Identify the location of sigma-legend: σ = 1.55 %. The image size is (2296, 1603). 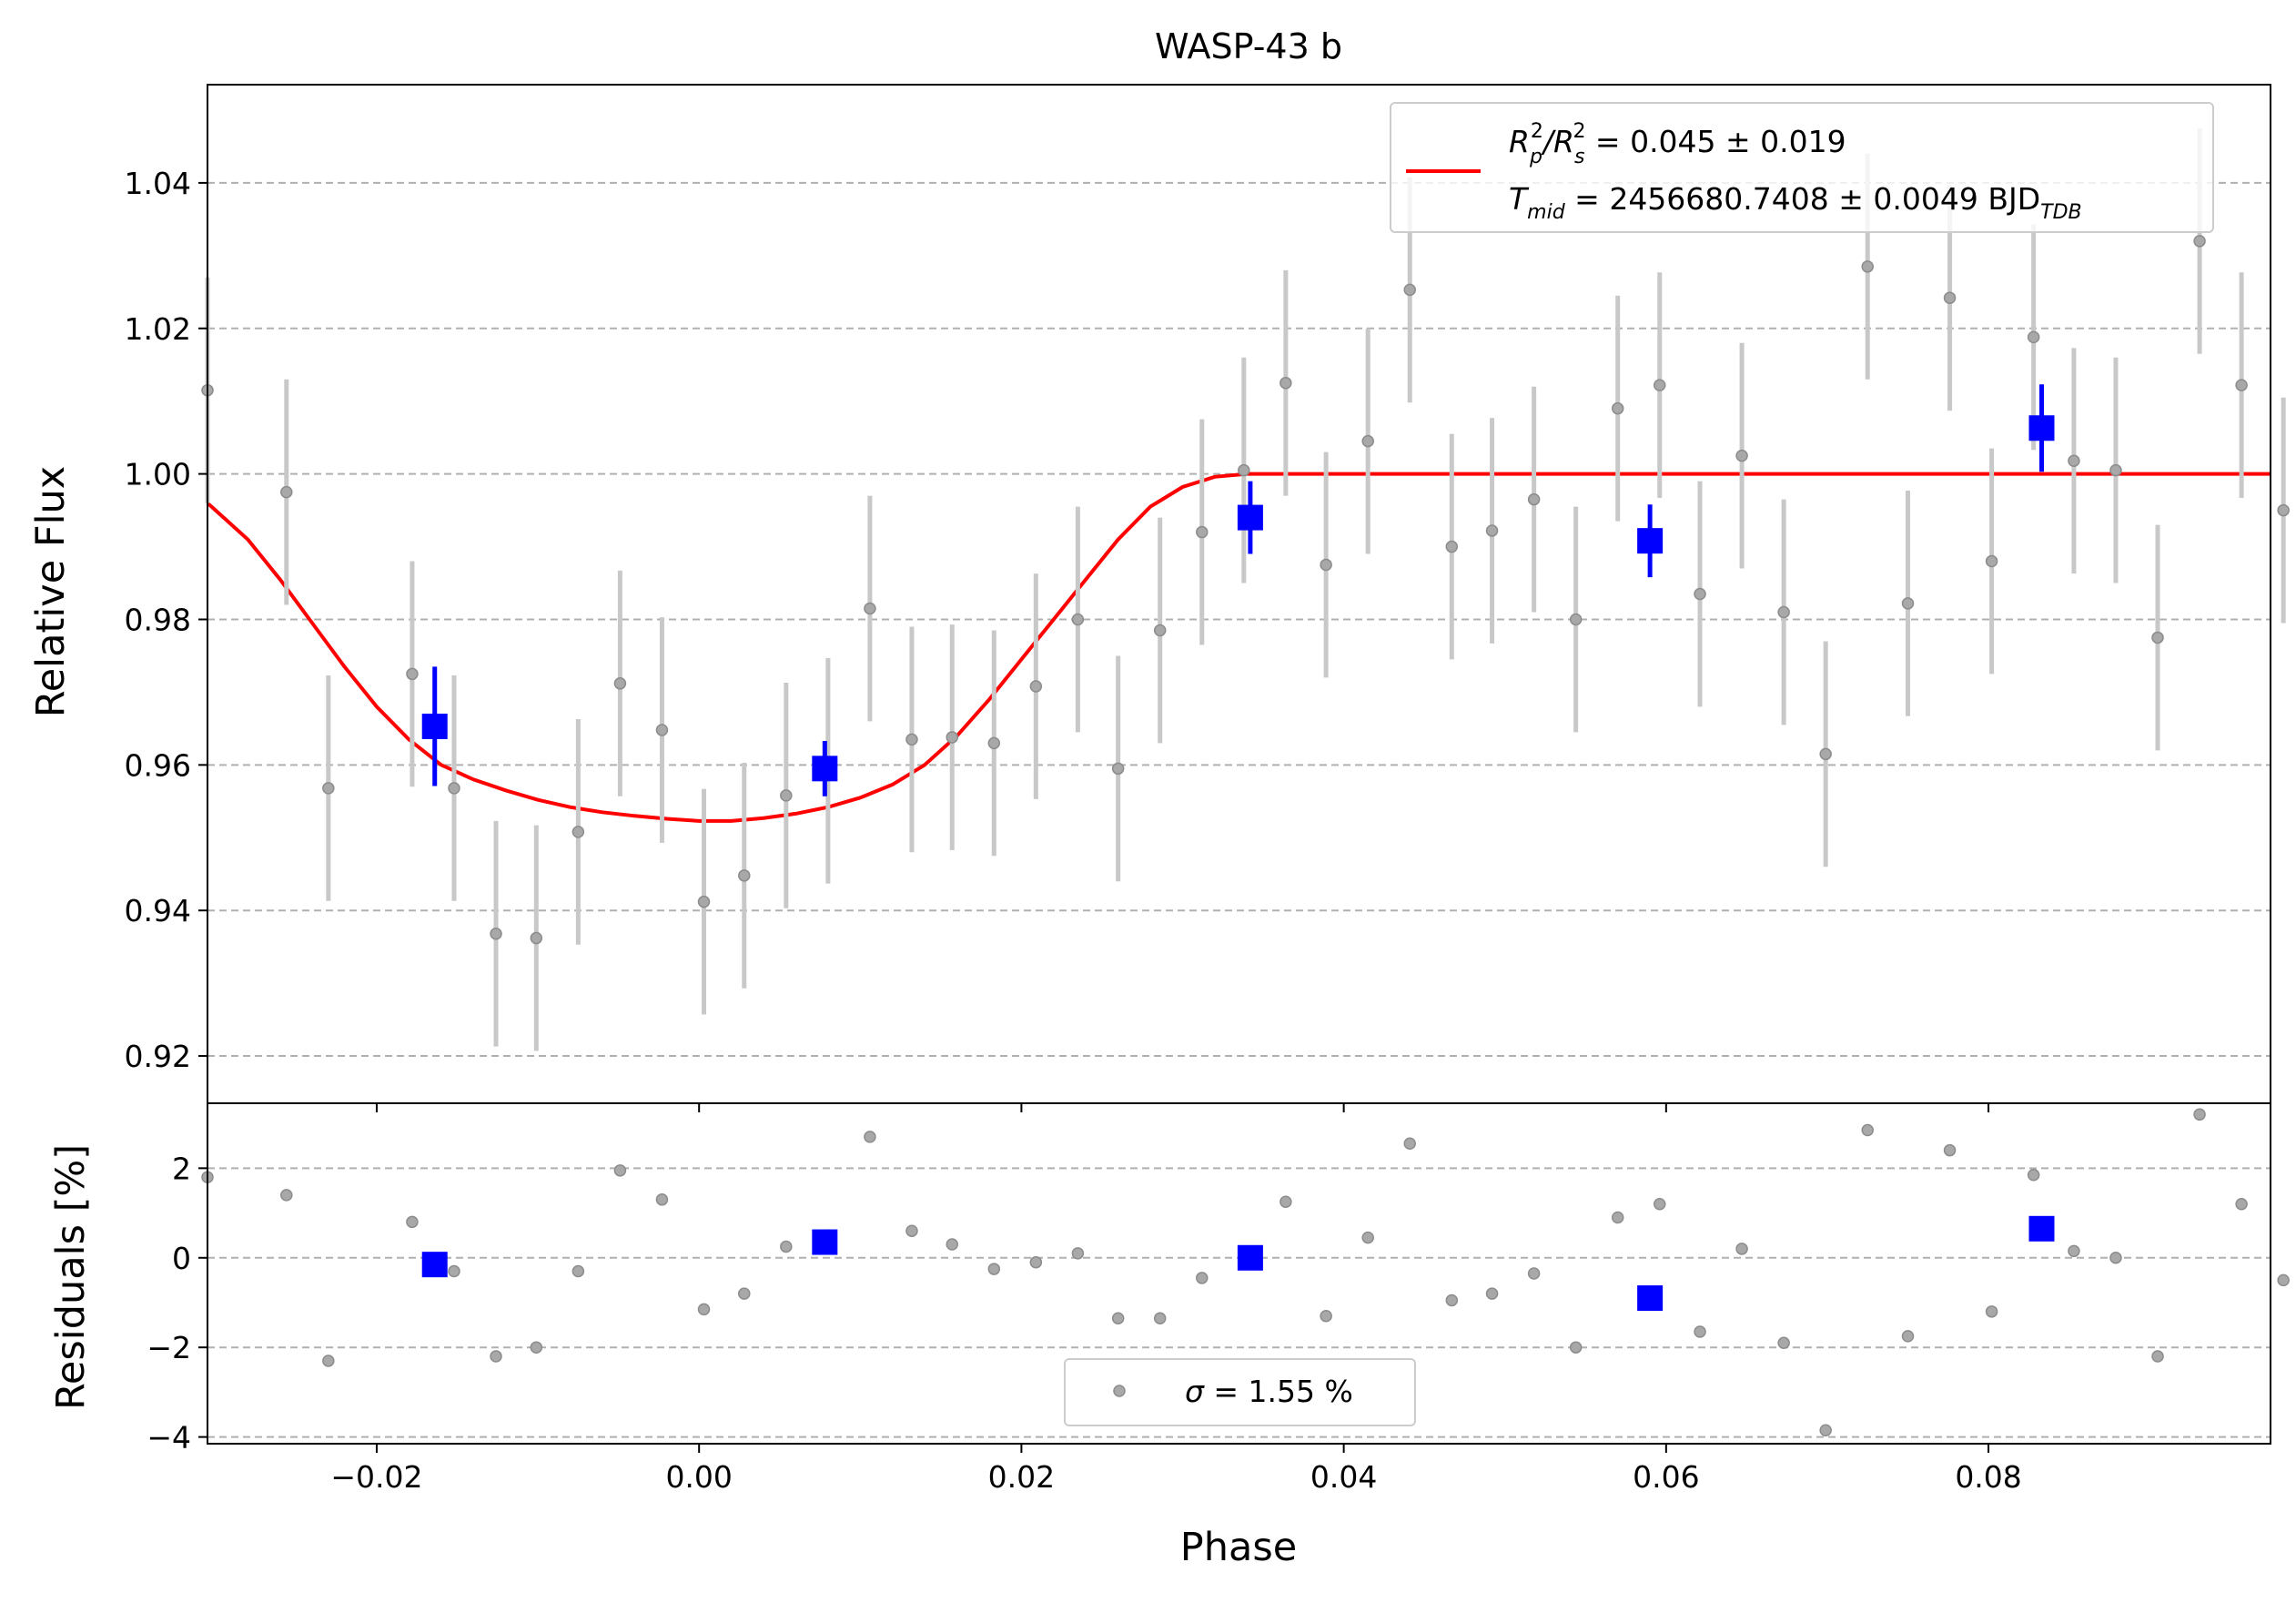
(1240, 1392).